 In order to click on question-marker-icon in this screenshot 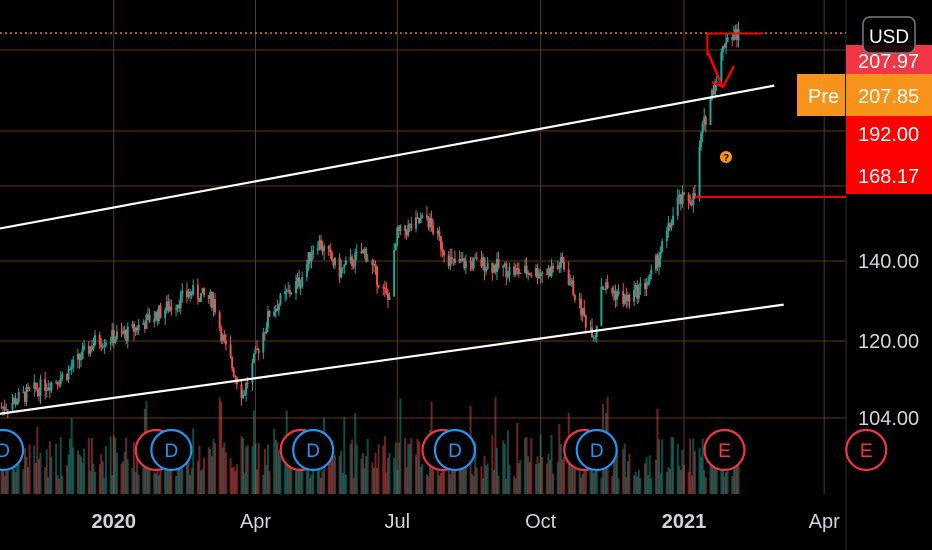, I will do `click(726, 157)`.